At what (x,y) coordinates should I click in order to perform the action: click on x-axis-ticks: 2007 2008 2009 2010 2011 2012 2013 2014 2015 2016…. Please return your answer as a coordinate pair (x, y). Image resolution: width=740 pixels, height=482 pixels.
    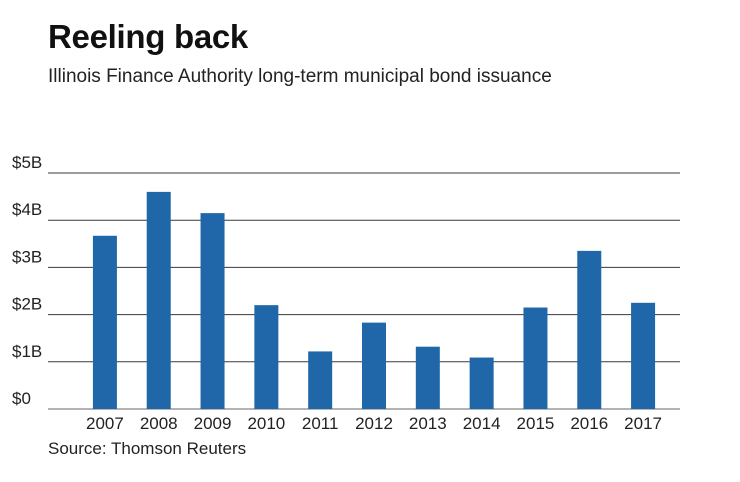
    Looking at the image, I should click on (374, 423).